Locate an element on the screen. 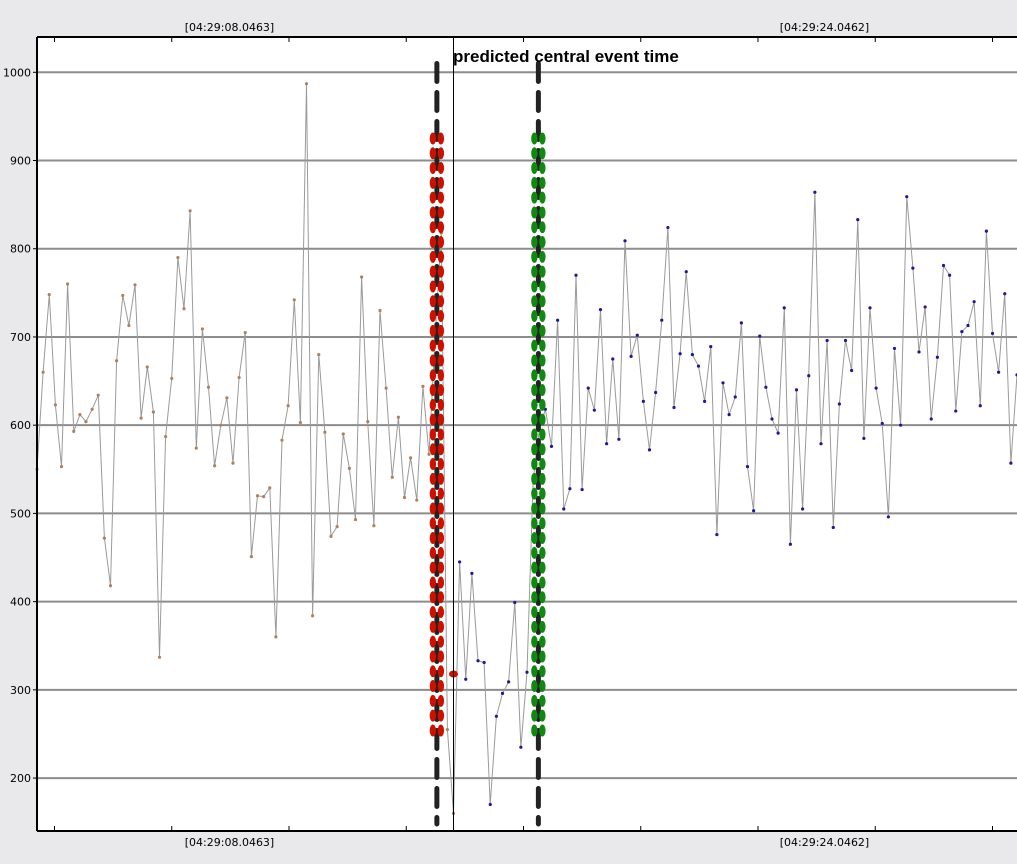 The height and width of the screenshot is (864, 1017). time-label-top-left: [04:29:08.0463] is located at coordinates (229, 27).